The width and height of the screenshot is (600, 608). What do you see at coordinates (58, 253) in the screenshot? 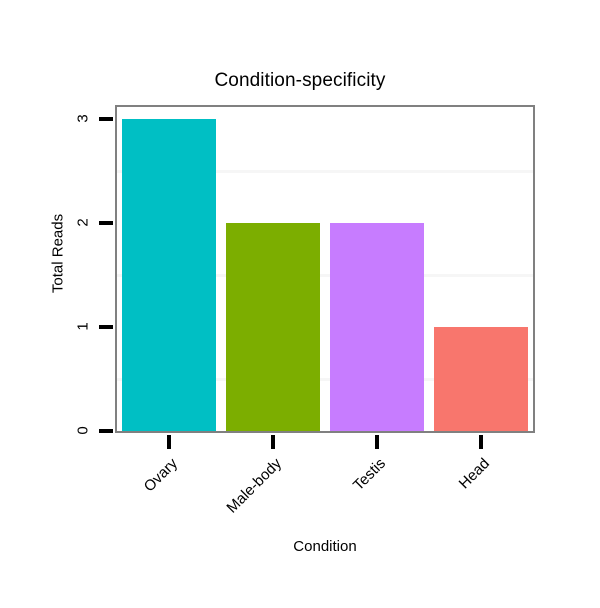
I see `y-axis-title: Total Reads` at bounding box center [58, 253].